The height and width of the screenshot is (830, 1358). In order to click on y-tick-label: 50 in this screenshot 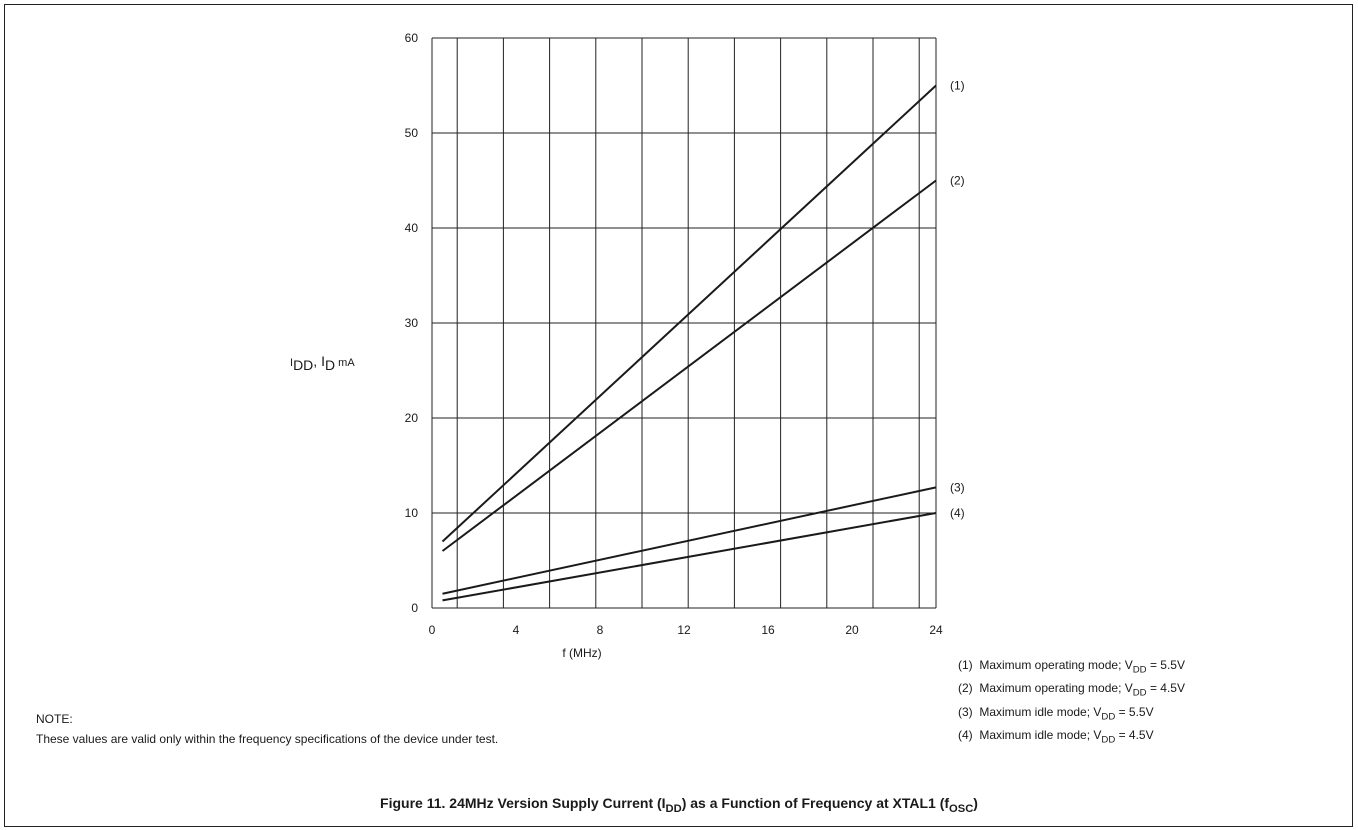, I will do `click(412, 133)`.